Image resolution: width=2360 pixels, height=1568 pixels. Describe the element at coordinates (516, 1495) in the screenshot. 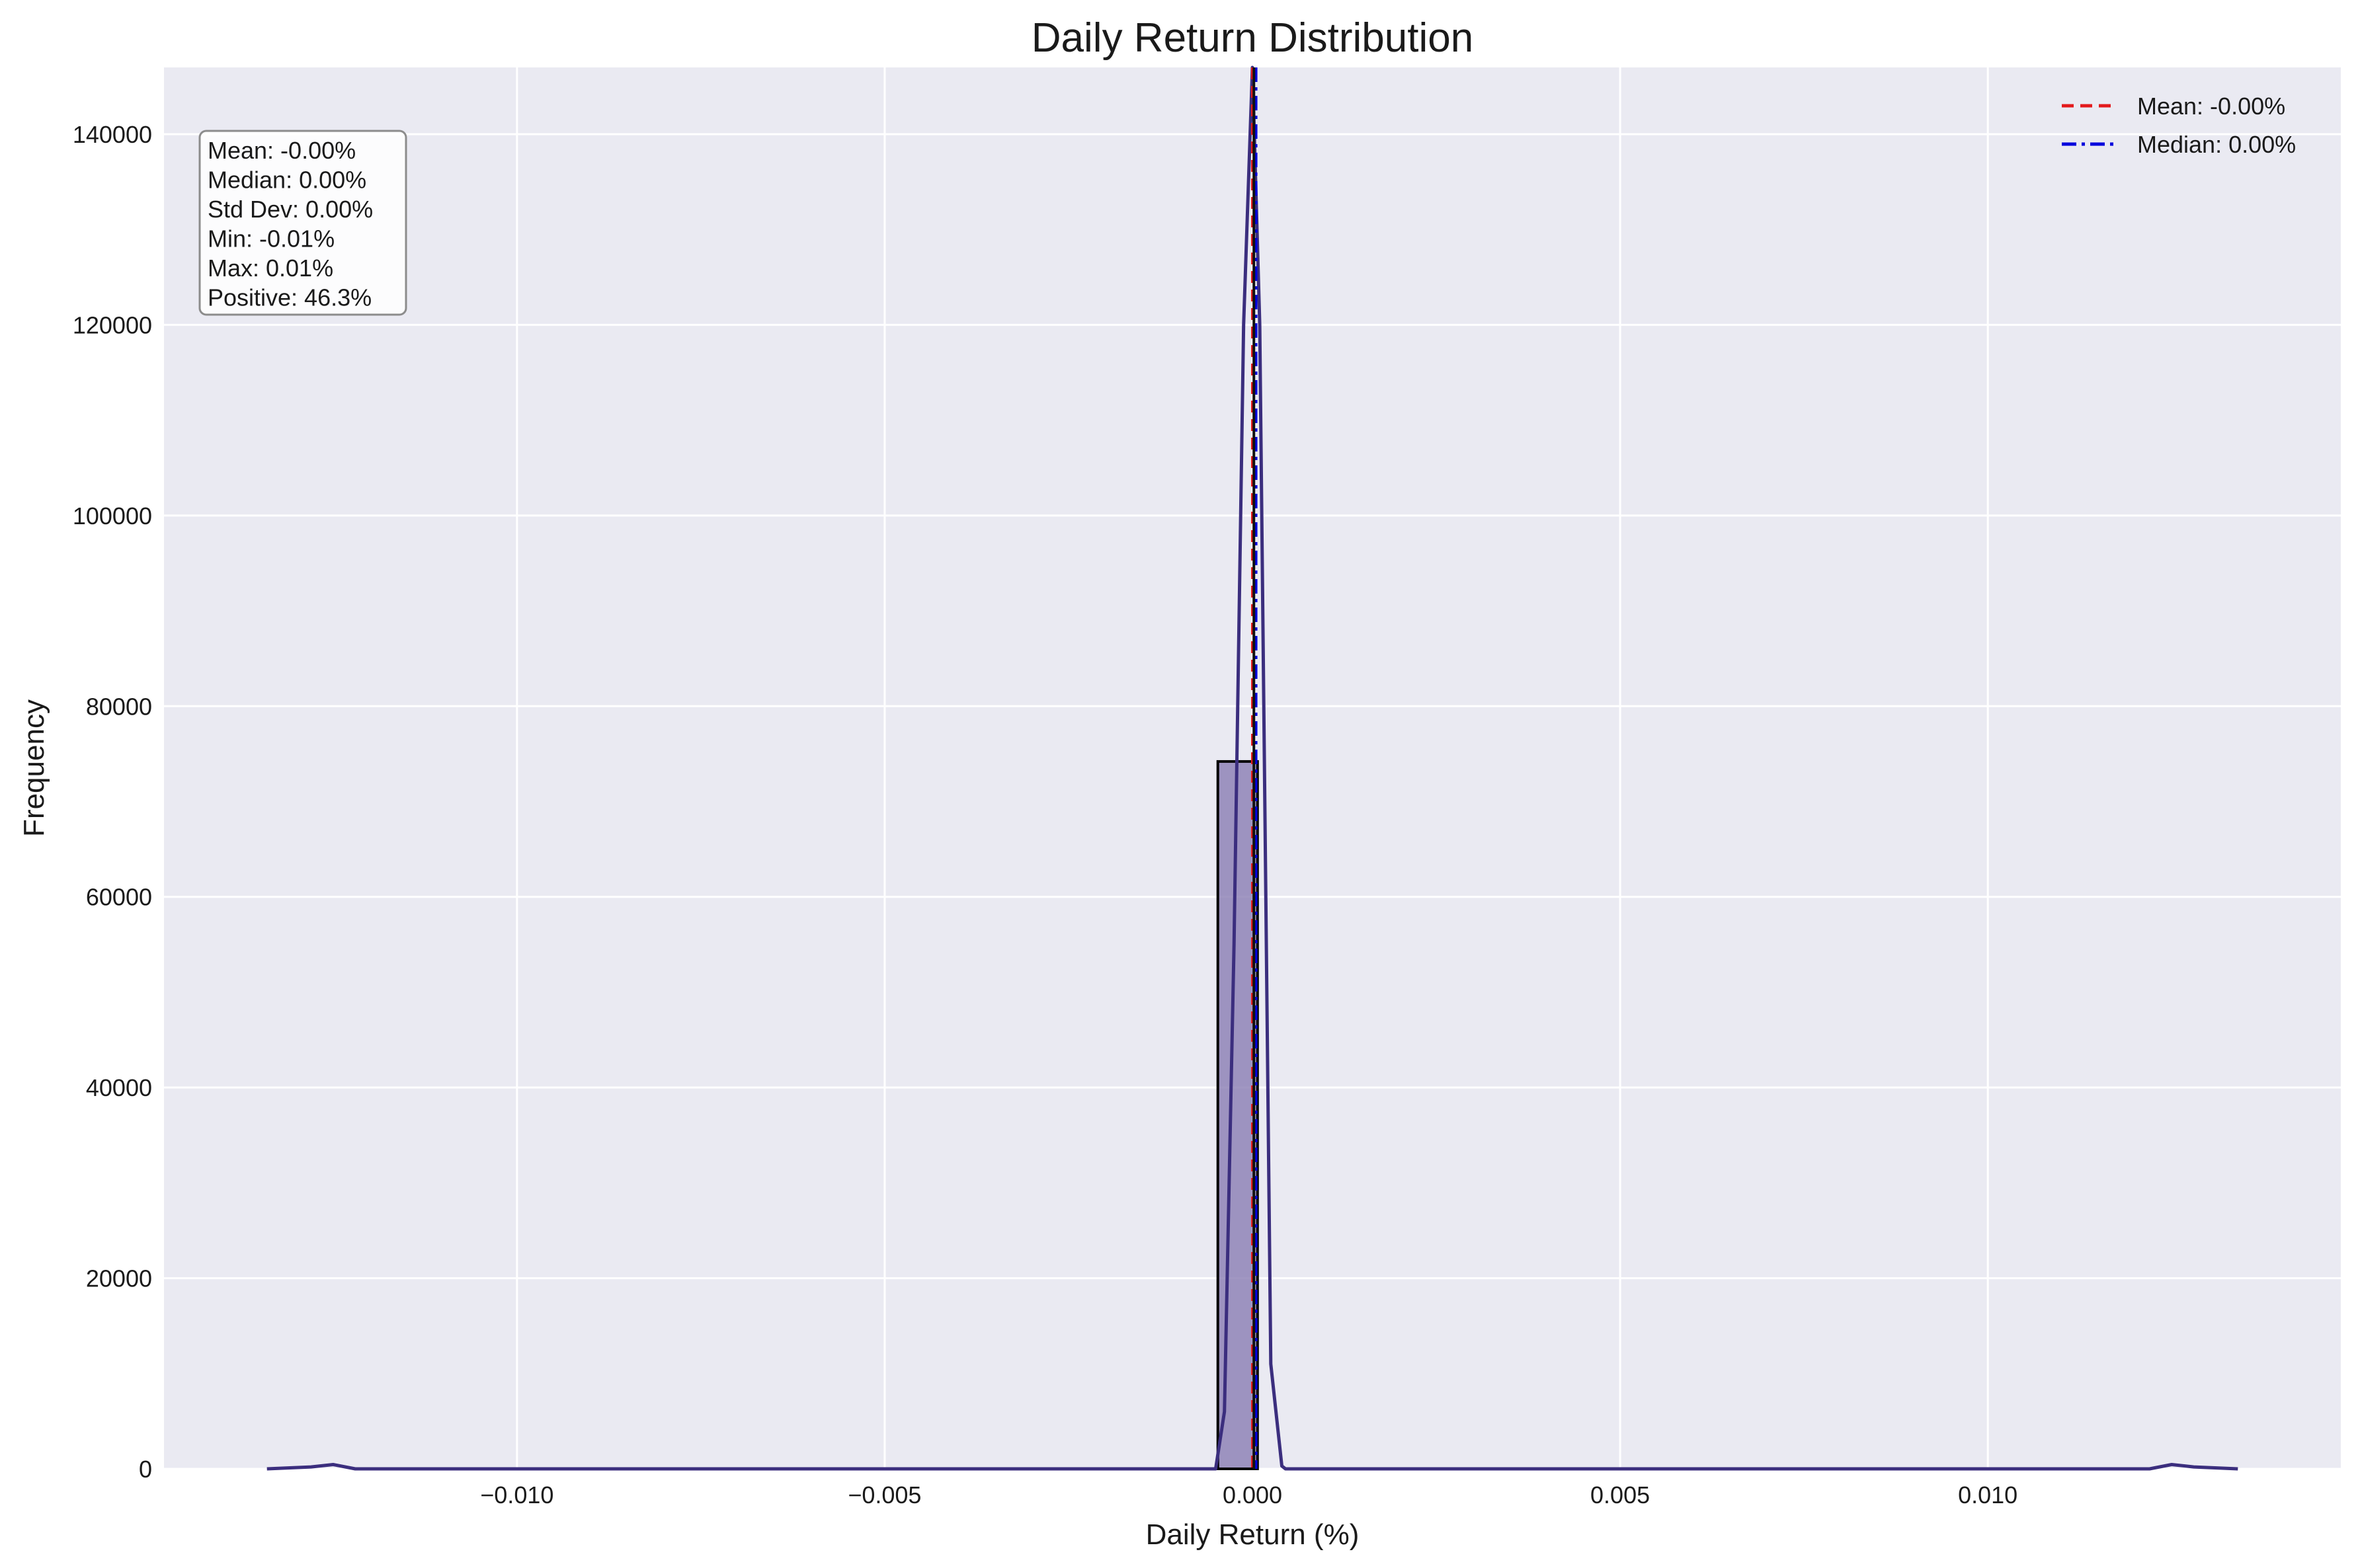

I see `x-tick-label: −0.010` at that location.